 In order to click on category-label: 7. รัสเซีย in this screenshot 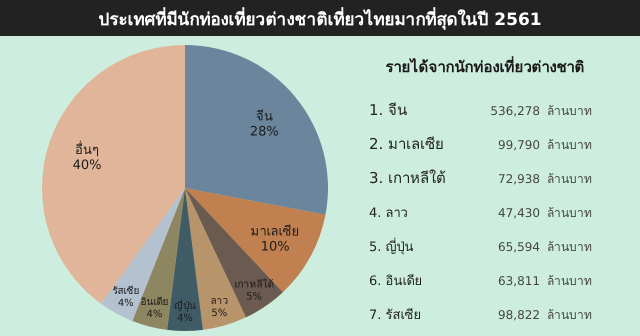, I will do `click(395, 315)`.